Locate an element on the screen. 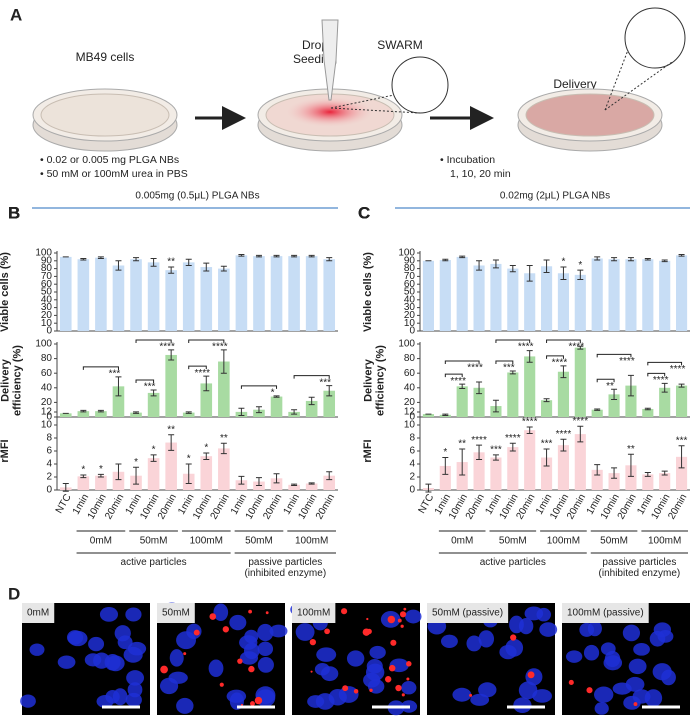 The width and height of the screenshot is (696, 723). y-axis-title: Viable cells (%) is located at coordinates (5, 292).